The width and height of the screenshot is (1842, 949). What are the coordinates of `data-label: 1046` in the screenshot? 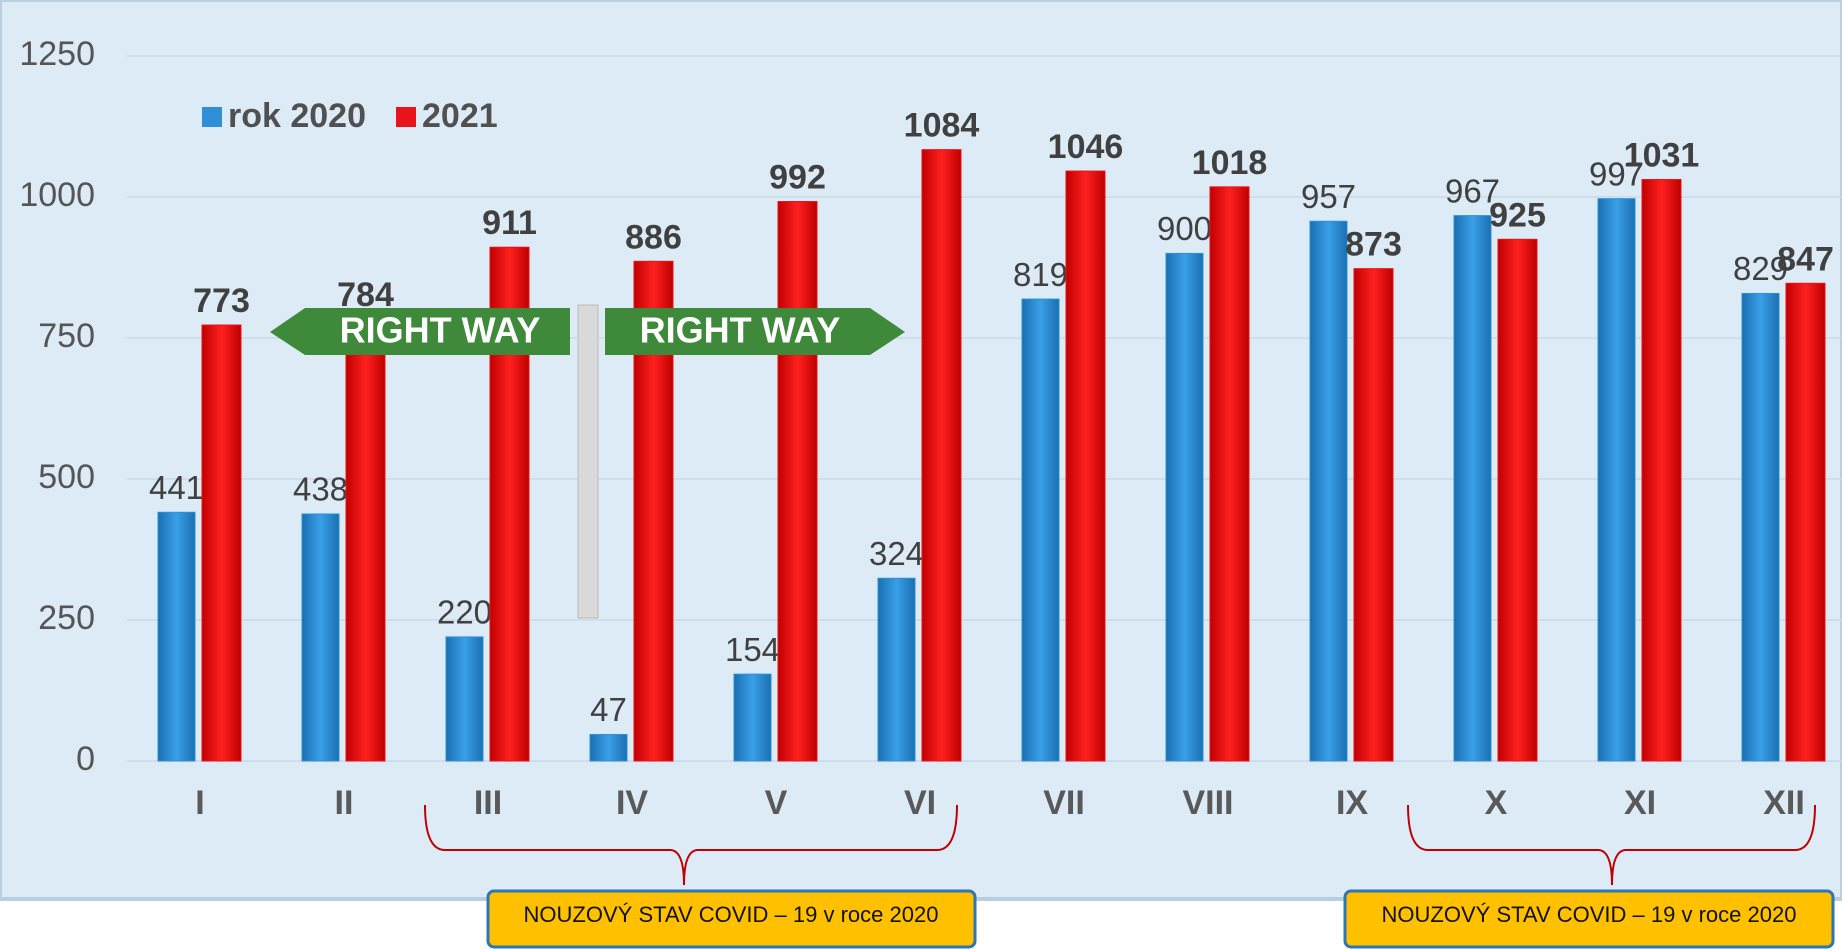 It's located at (1086, 147).